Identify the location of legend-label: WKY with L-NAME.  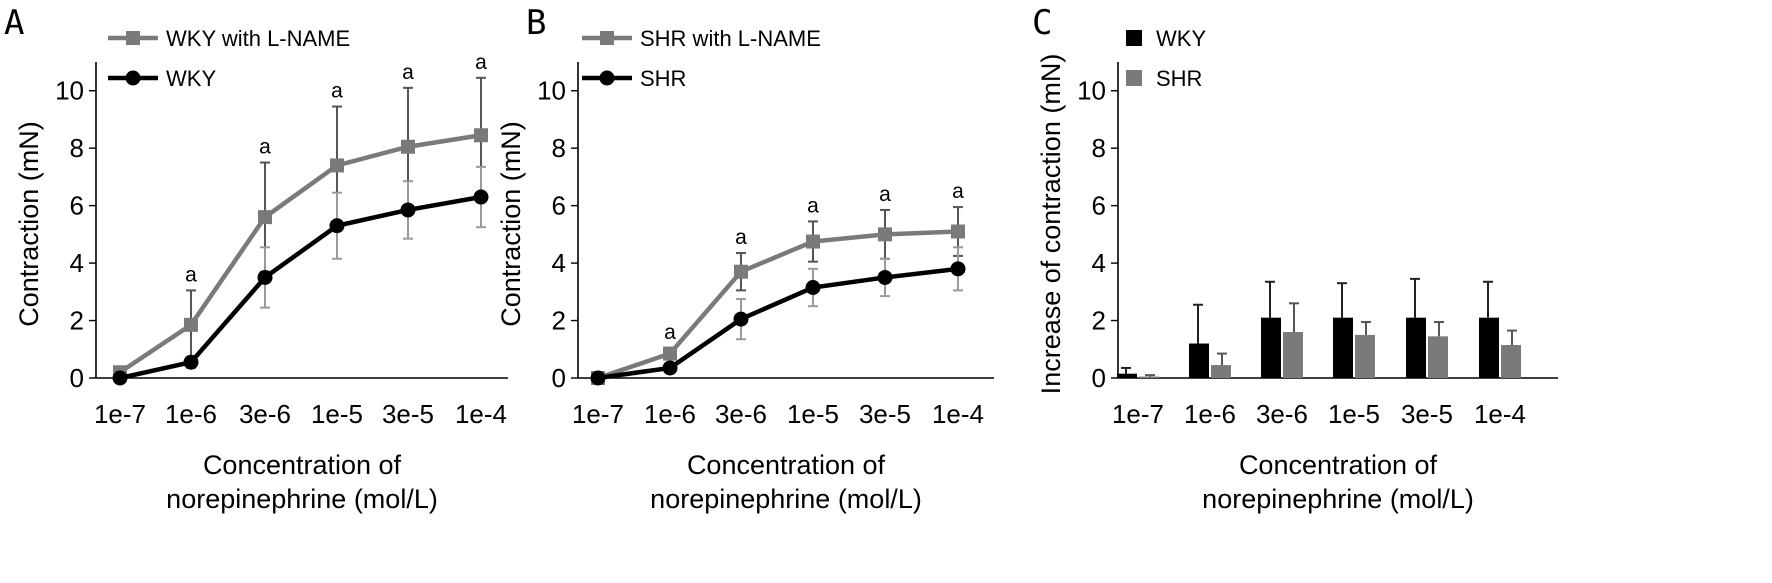
(258, 38).